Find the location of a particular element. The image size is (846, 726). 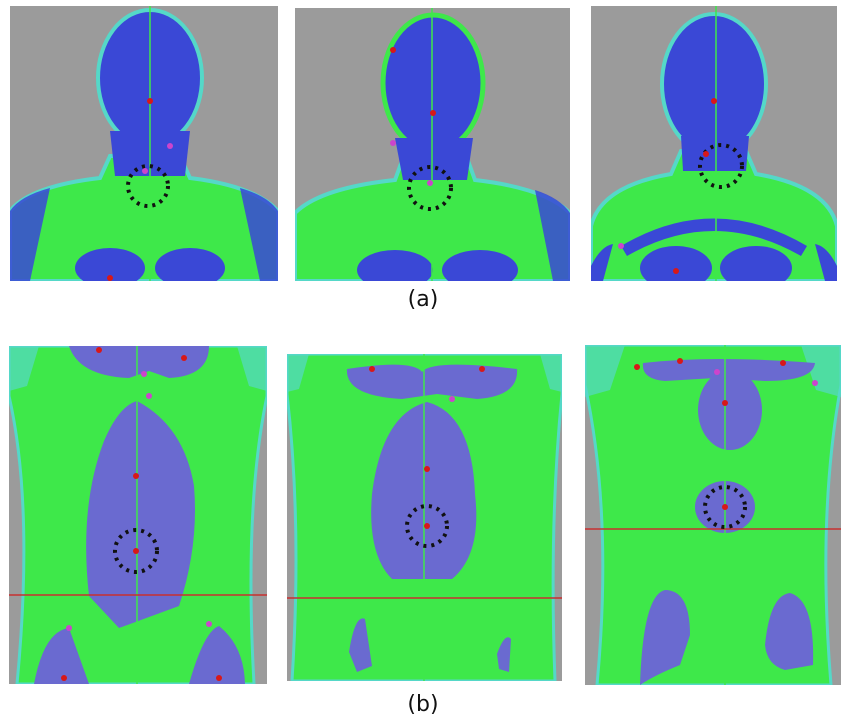

torso-scan-b3 is located at coordinates (713, 515).